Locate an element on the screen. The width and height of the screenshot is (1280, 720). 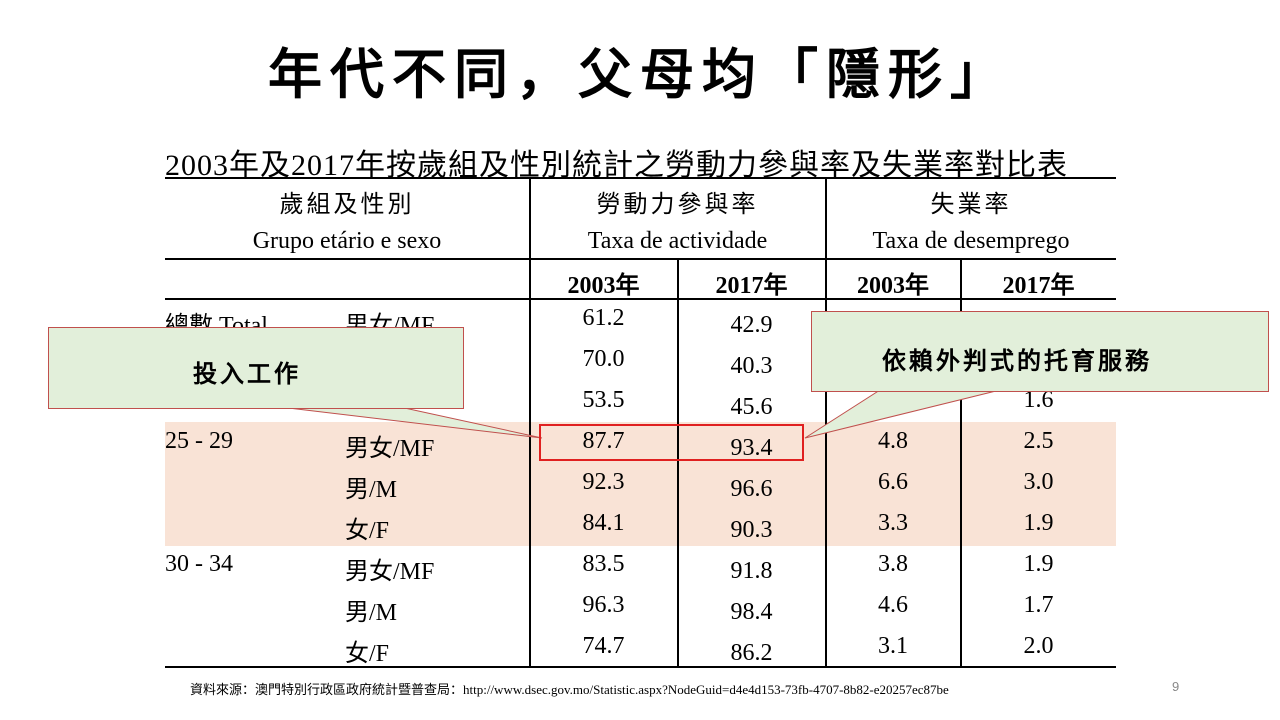
header-activity-zh: 勞動力參與率 is located at coordinates (677, 205).